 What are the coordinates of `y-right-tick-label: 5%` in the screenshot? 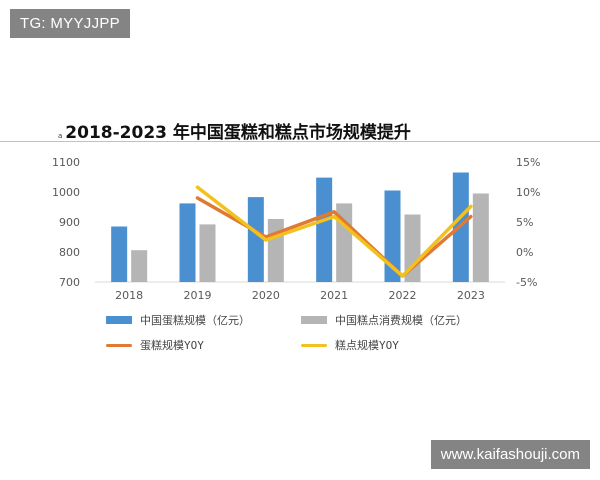 It's located at (524, 222).